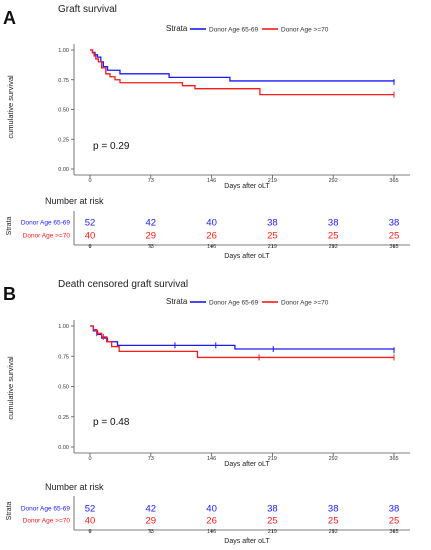 This screenshot has height=550, width=431. Describe the element at coordinates (9, 294) in the screenshot. I see `panel-b-letter: B` at that location.